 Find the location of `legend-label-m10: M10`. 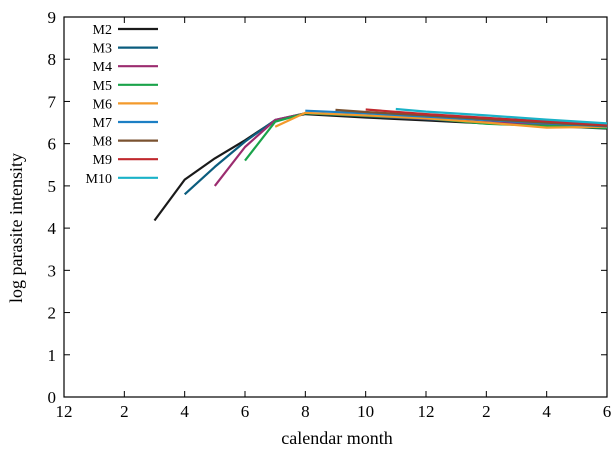

legend-label-m10: M10 is located at coordinates (99, 179).